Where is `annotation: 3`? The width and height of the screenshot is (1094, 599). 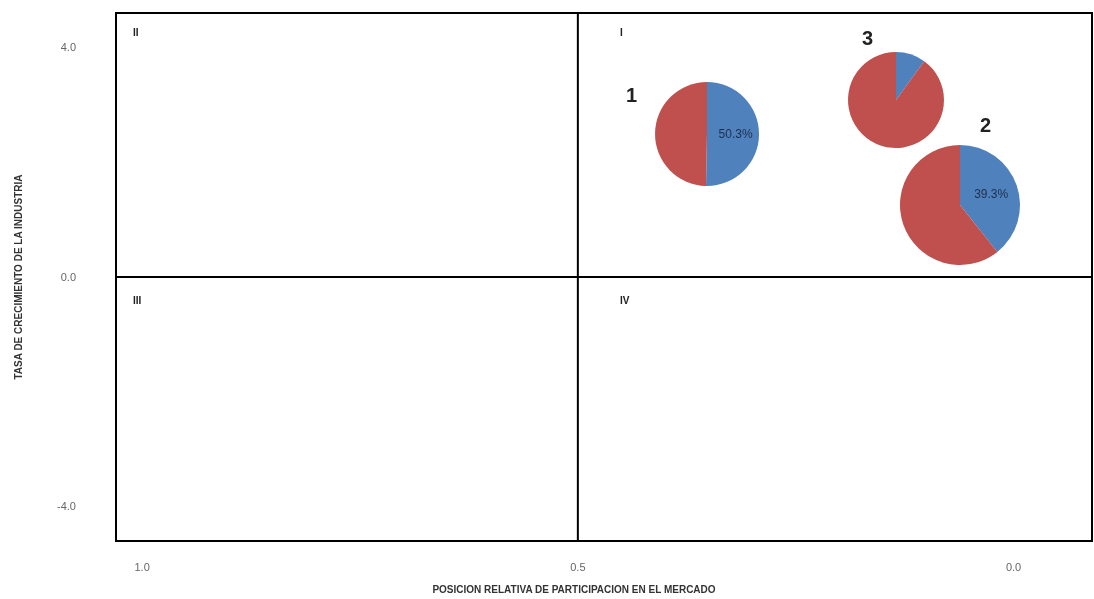 annotation: 3 is located at coordinates (868, 38).